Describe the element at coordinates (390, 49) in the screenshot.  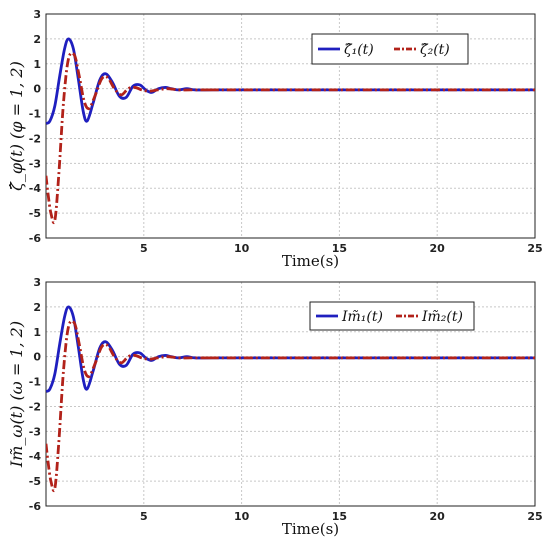
I see `legend: ζ̂₁(t) ζ̂₂(t)` at that location.